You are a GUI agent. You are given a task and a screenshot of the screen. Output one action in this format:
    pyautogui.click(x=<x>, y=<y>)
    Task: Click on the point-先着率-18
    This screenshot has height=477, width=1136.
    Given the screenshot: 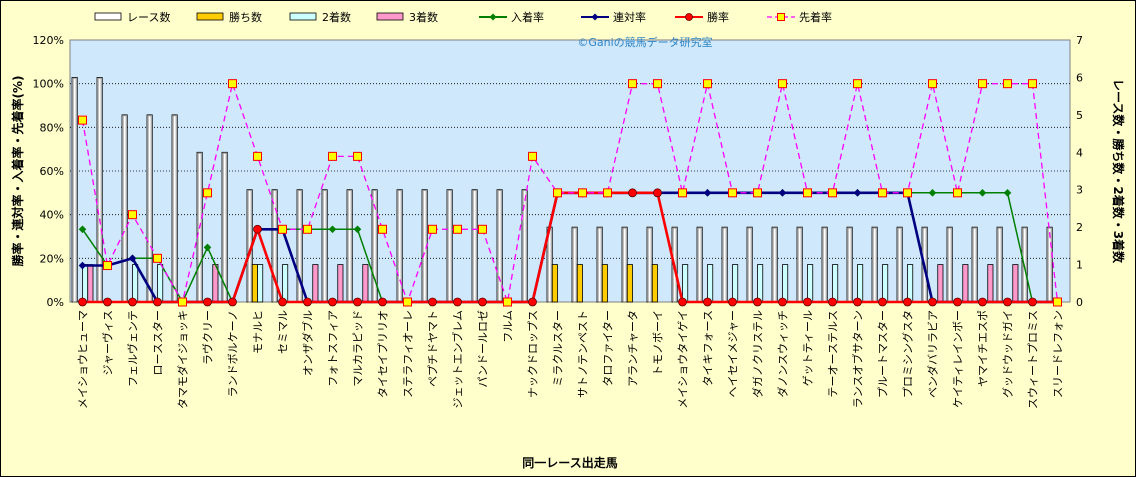 What is the action you would take?
    pyautogui.click(x=532, y=156)
    